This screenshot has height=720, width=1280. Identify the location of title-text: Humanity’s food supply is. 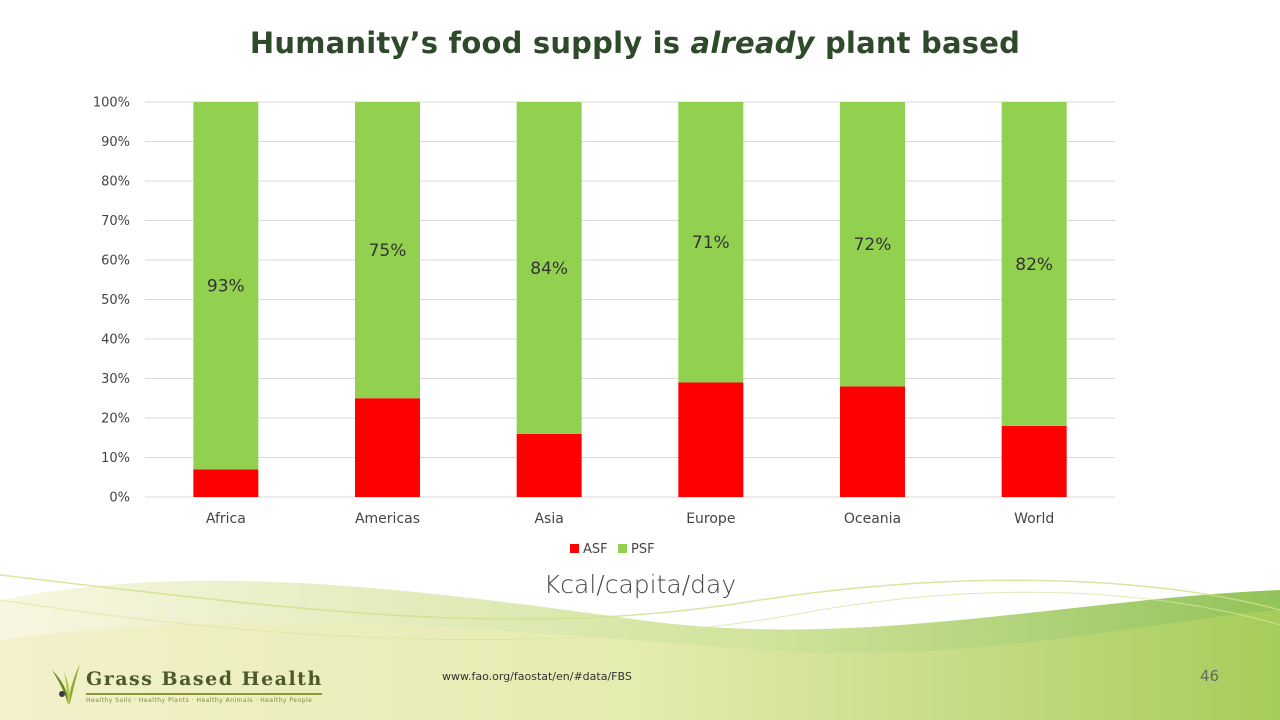
(470, 43).